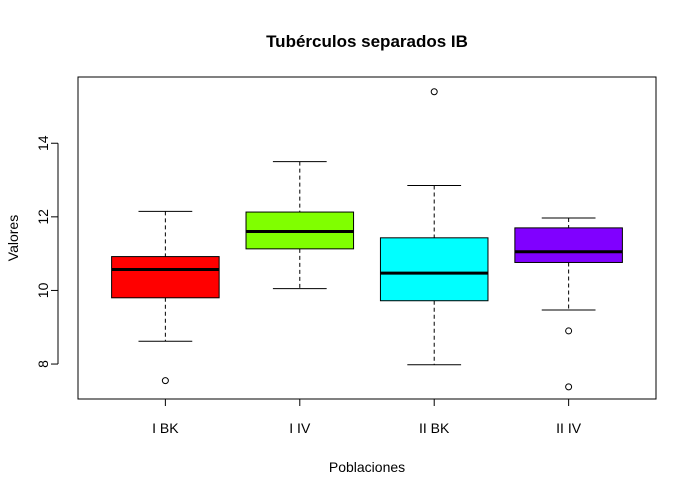 This screenshot has height=497, width=697. What do you see at coordinates (43, 143) in the screenshot?
I see `y-tick-label: 14` at bounding box center [43, 143].